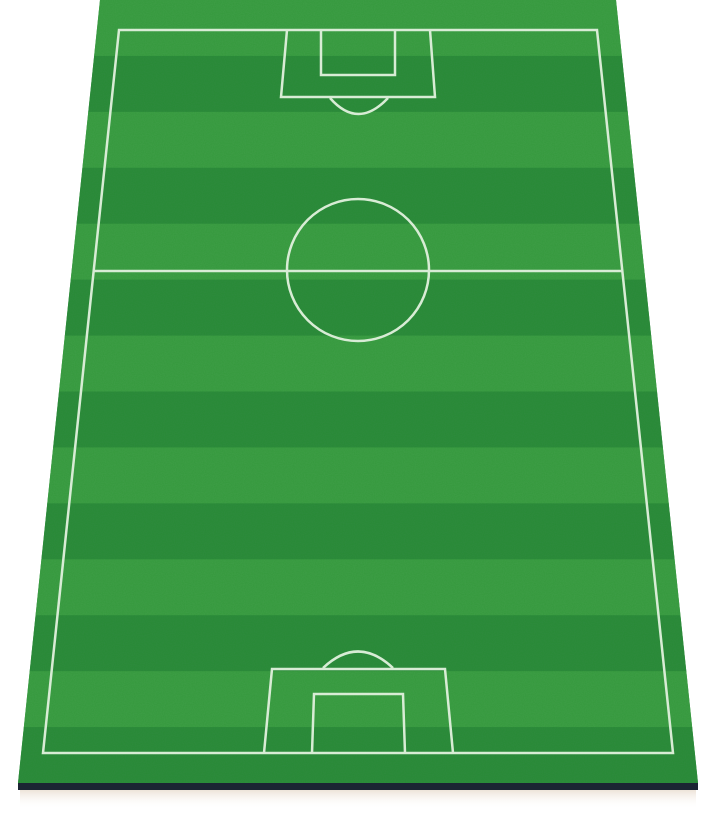 The image size is (716, 815). I want to click on top-penalty-area, so click(358, 64).